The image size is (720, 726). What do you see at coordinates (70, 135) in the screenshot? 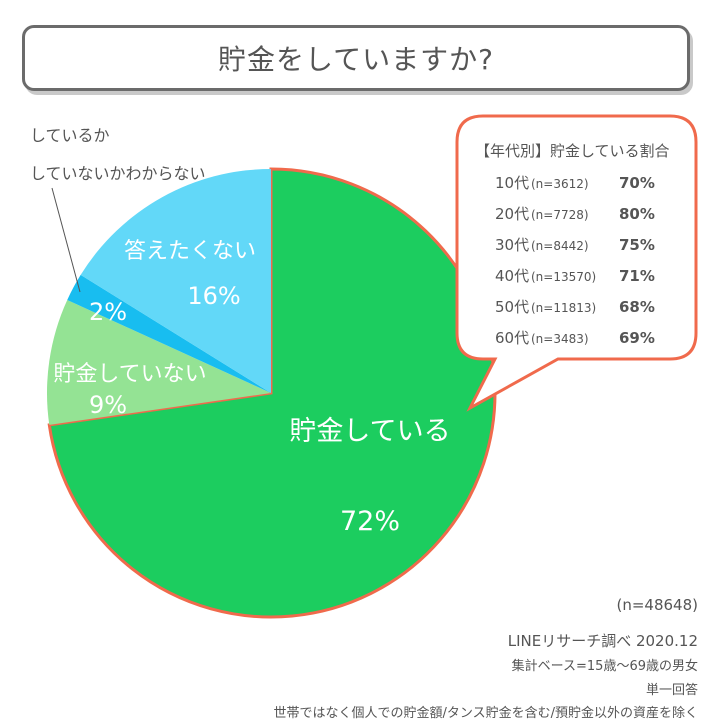
I see `external-label-line1: しているか` at bounding box center [70, 135].